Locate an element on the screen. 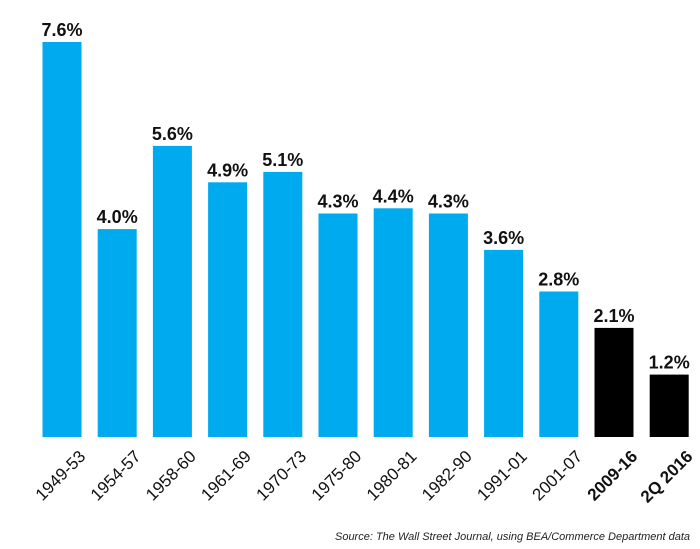  value-label: 7.6% is located at coordinates (61, 30).